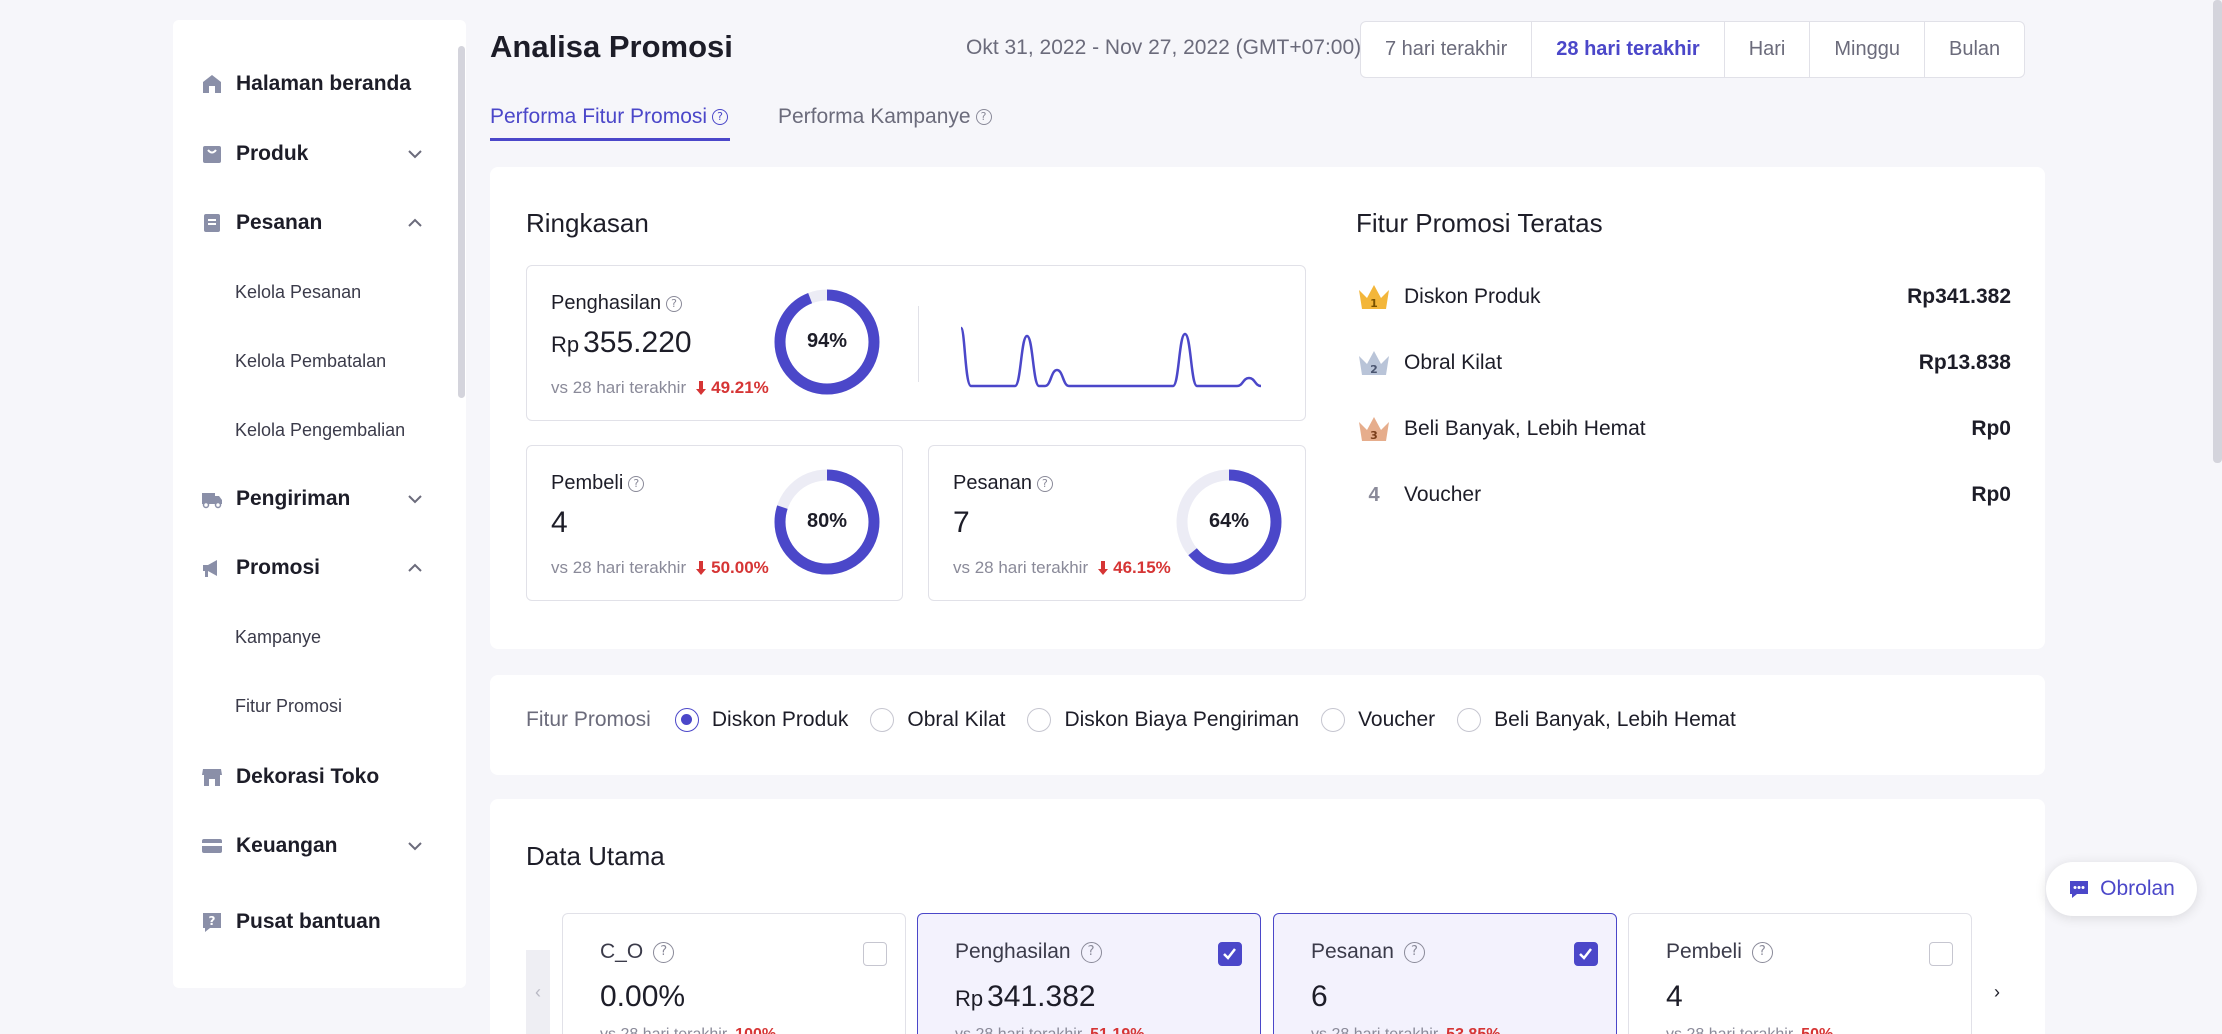 The height and width of the screenshot is (1034, 2222). Describe the element at coordinates (918, 344) in the screenshot. I see `divider` at that location.